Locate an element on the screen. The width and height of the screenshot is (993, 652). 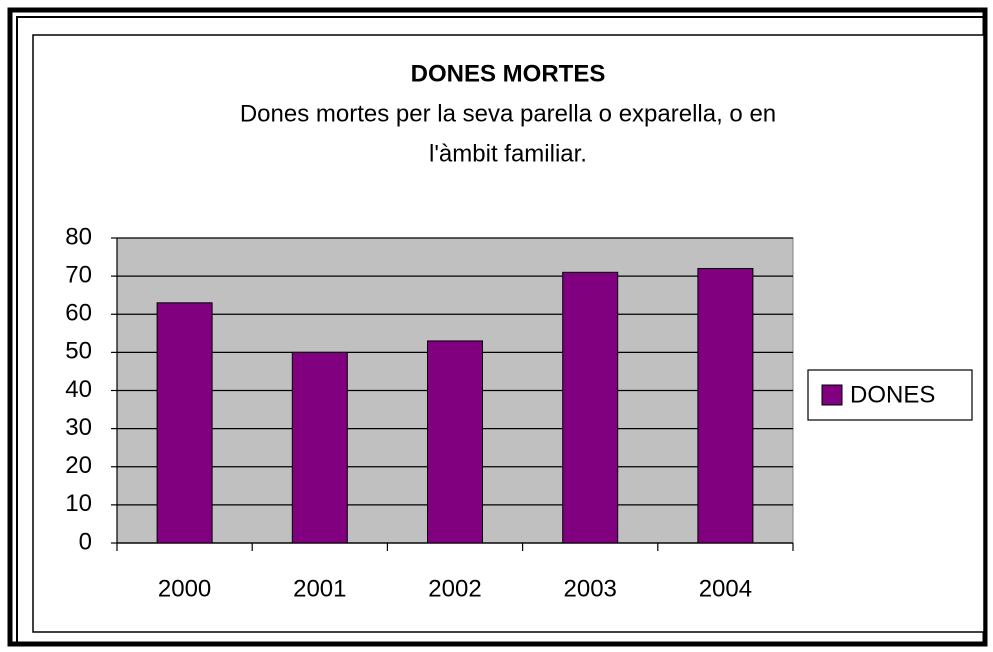
x-tick-label: 2004 is located at coordinates (725, 588).